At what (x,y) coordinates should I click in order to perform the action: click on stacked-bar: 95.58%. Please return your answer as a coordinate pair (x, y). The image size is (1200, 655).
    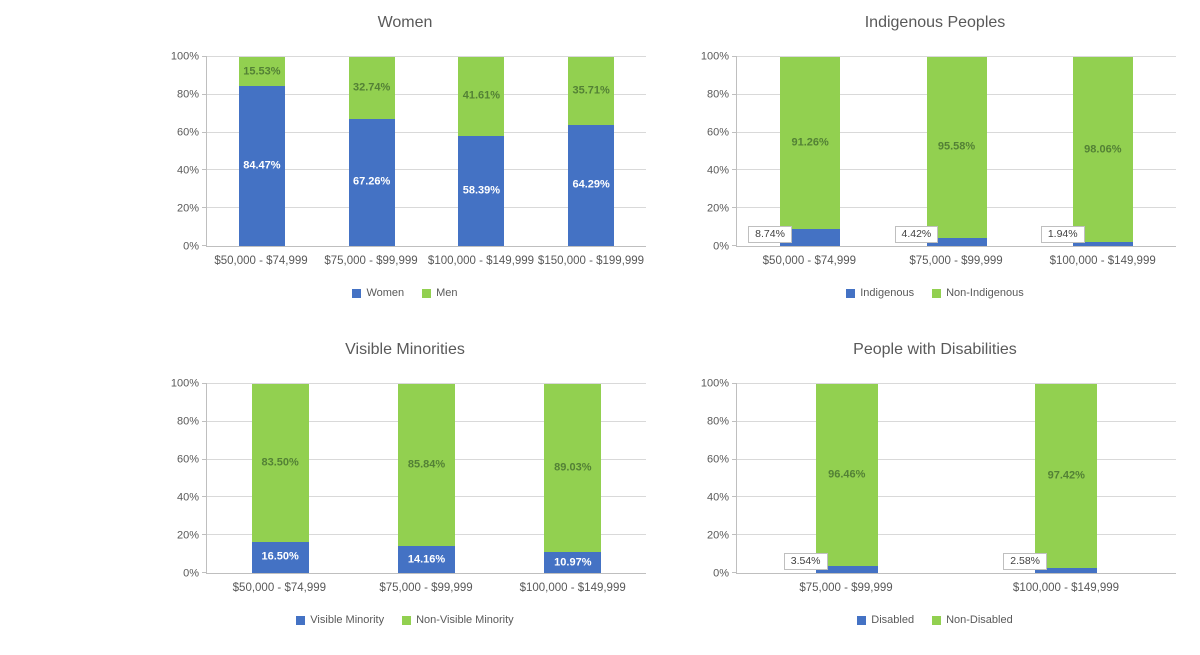
    Looking at the image, I should click on (956, 151).